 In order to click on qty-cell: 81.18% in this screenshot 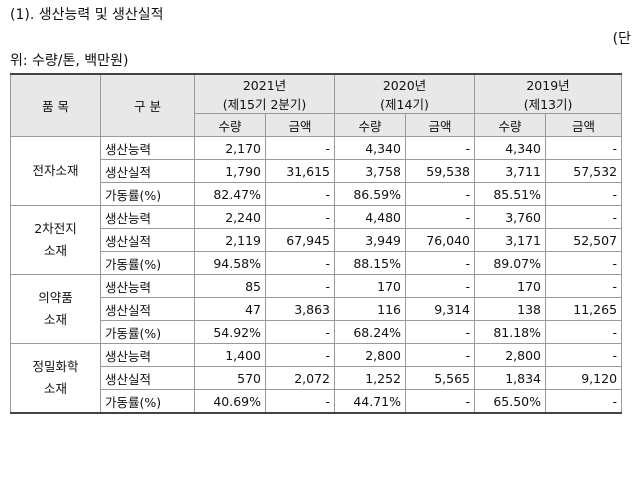, I will do `click(510, 332)`.